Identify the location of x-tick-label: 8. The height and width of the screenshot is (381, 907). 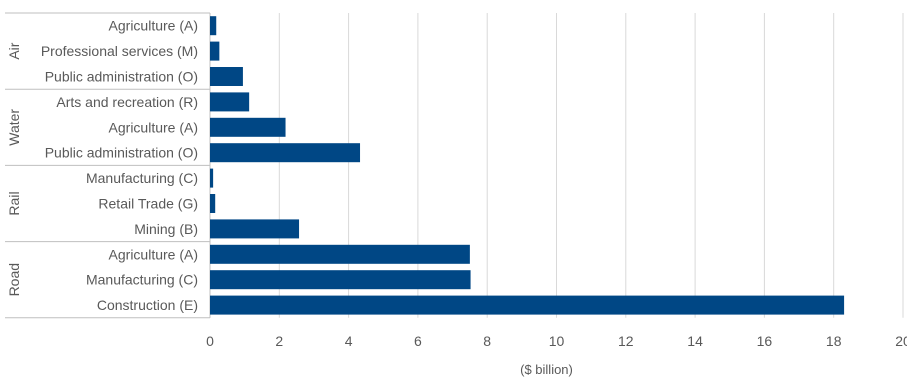
(487, 341).